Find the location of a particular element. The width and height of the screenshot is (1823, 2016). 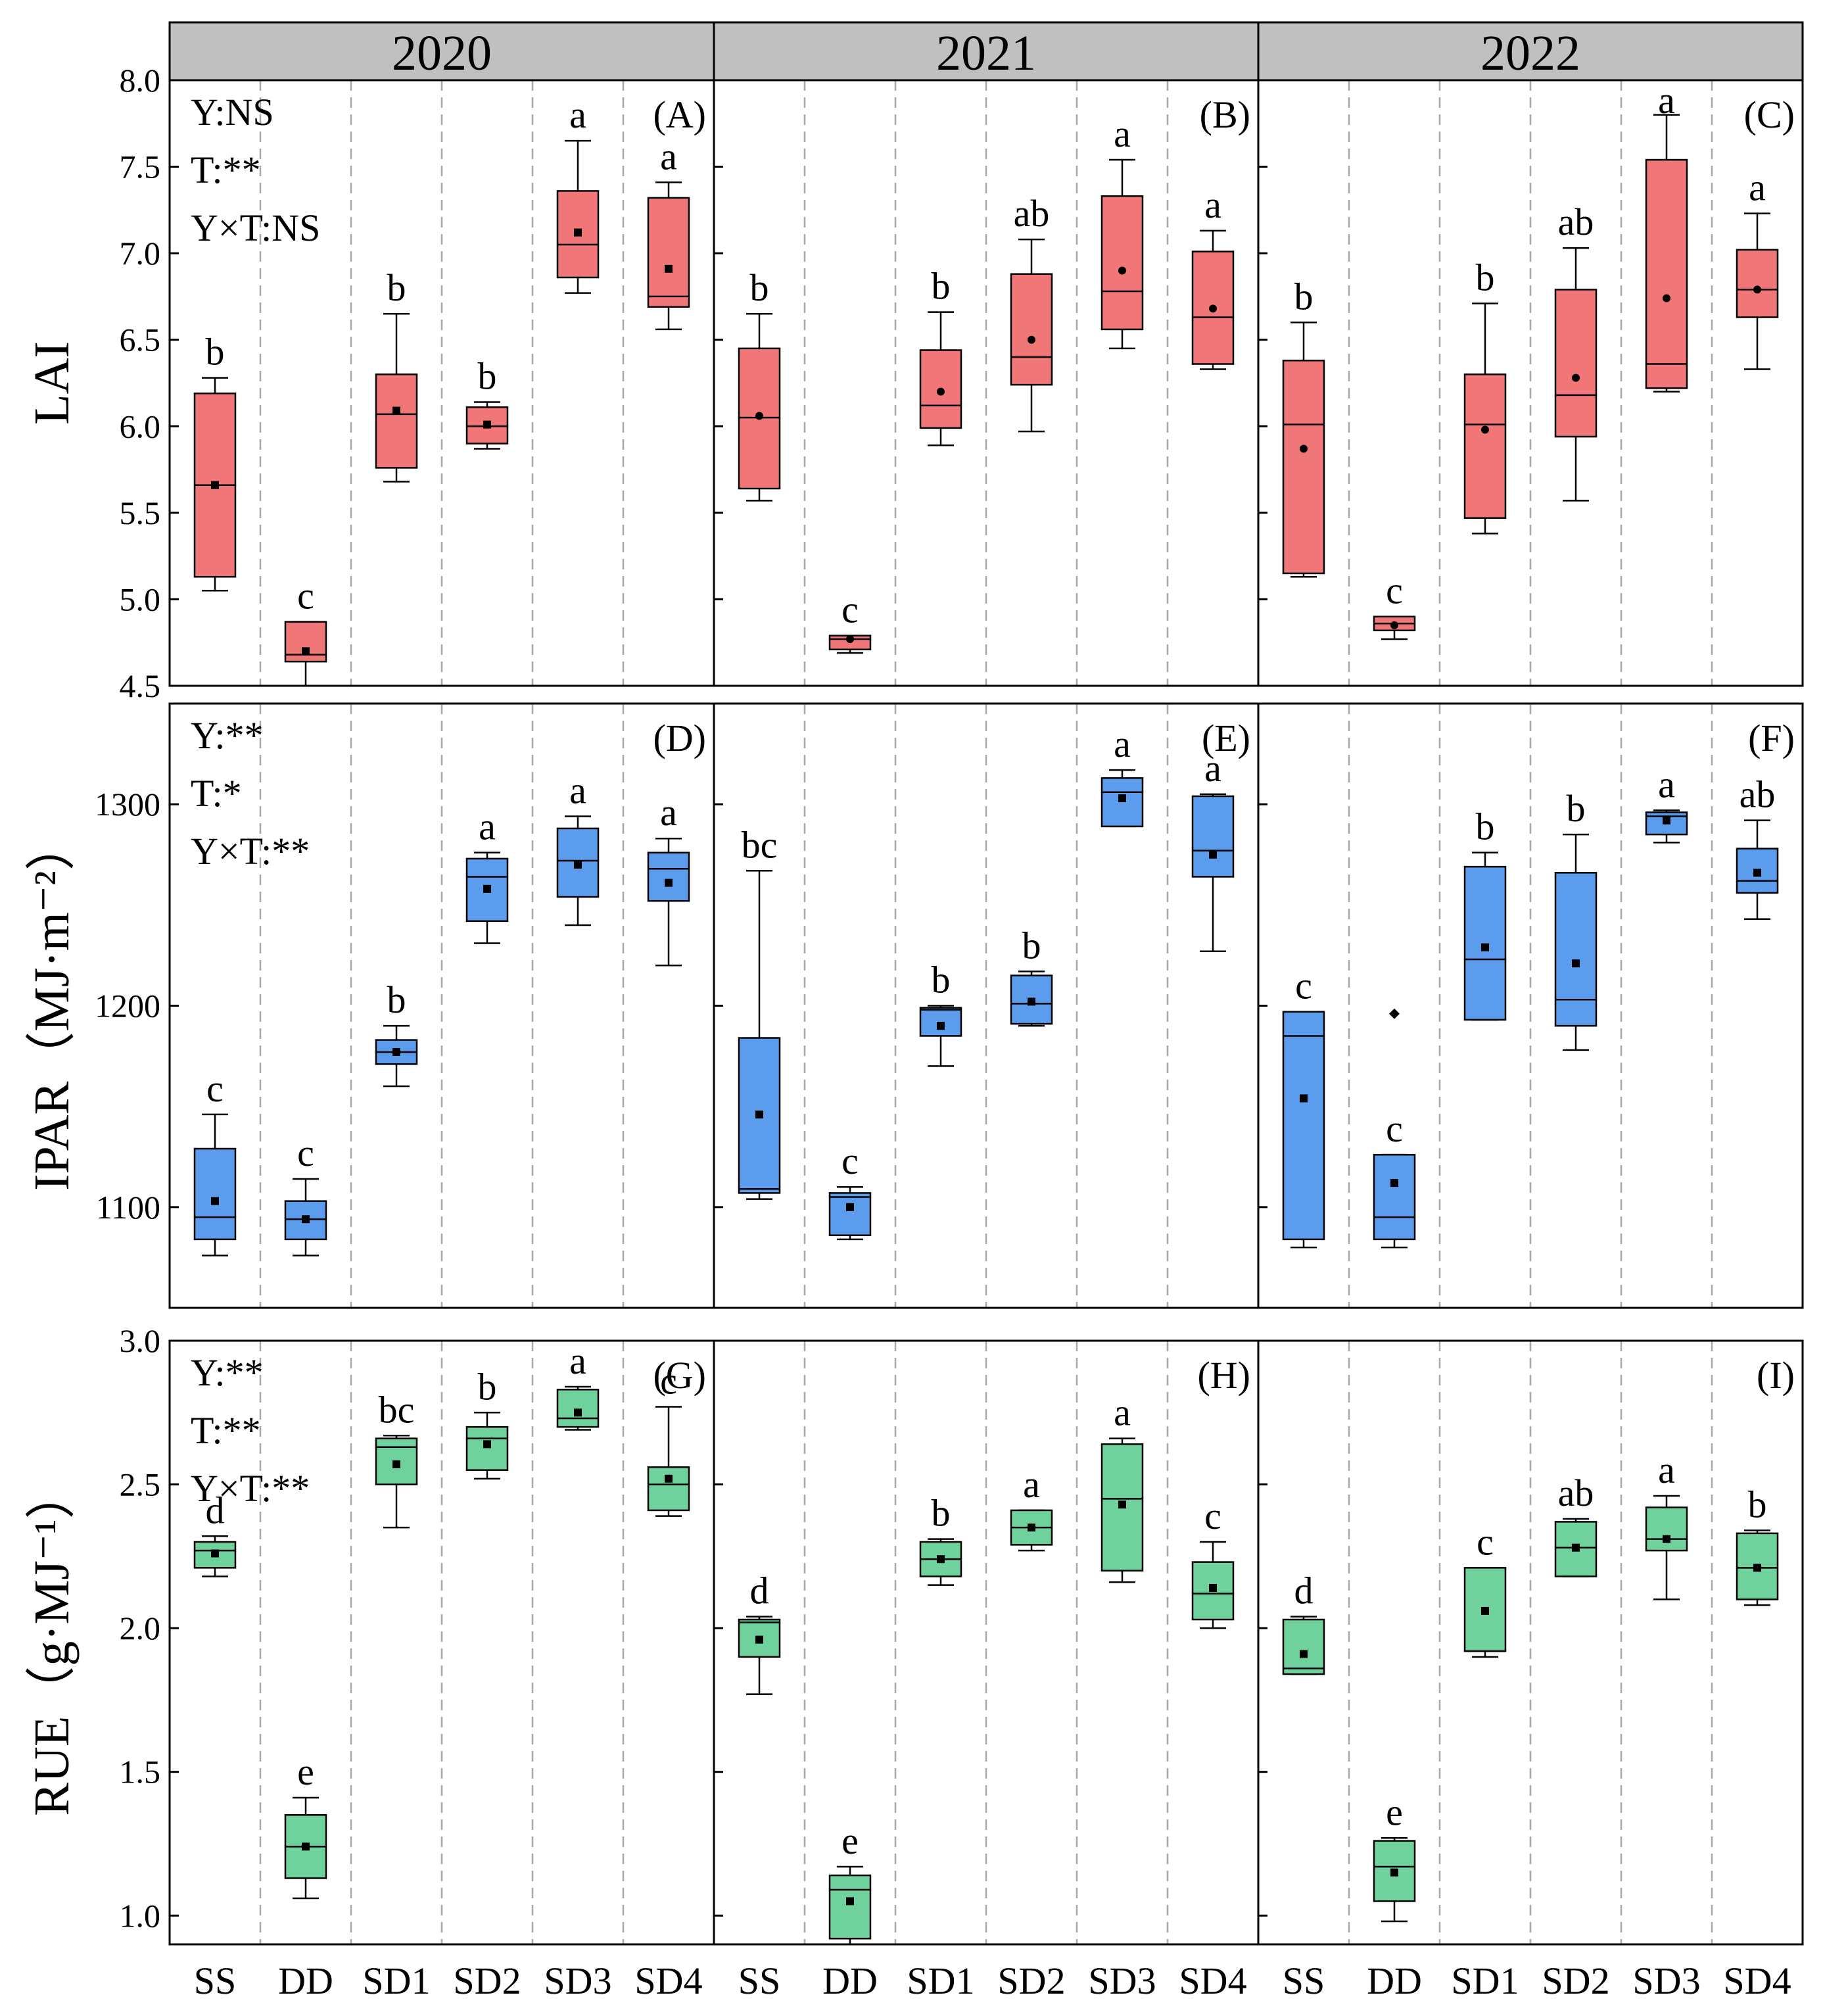

box-lai-2021-SD3: a is located at coordinates (1122, 231).